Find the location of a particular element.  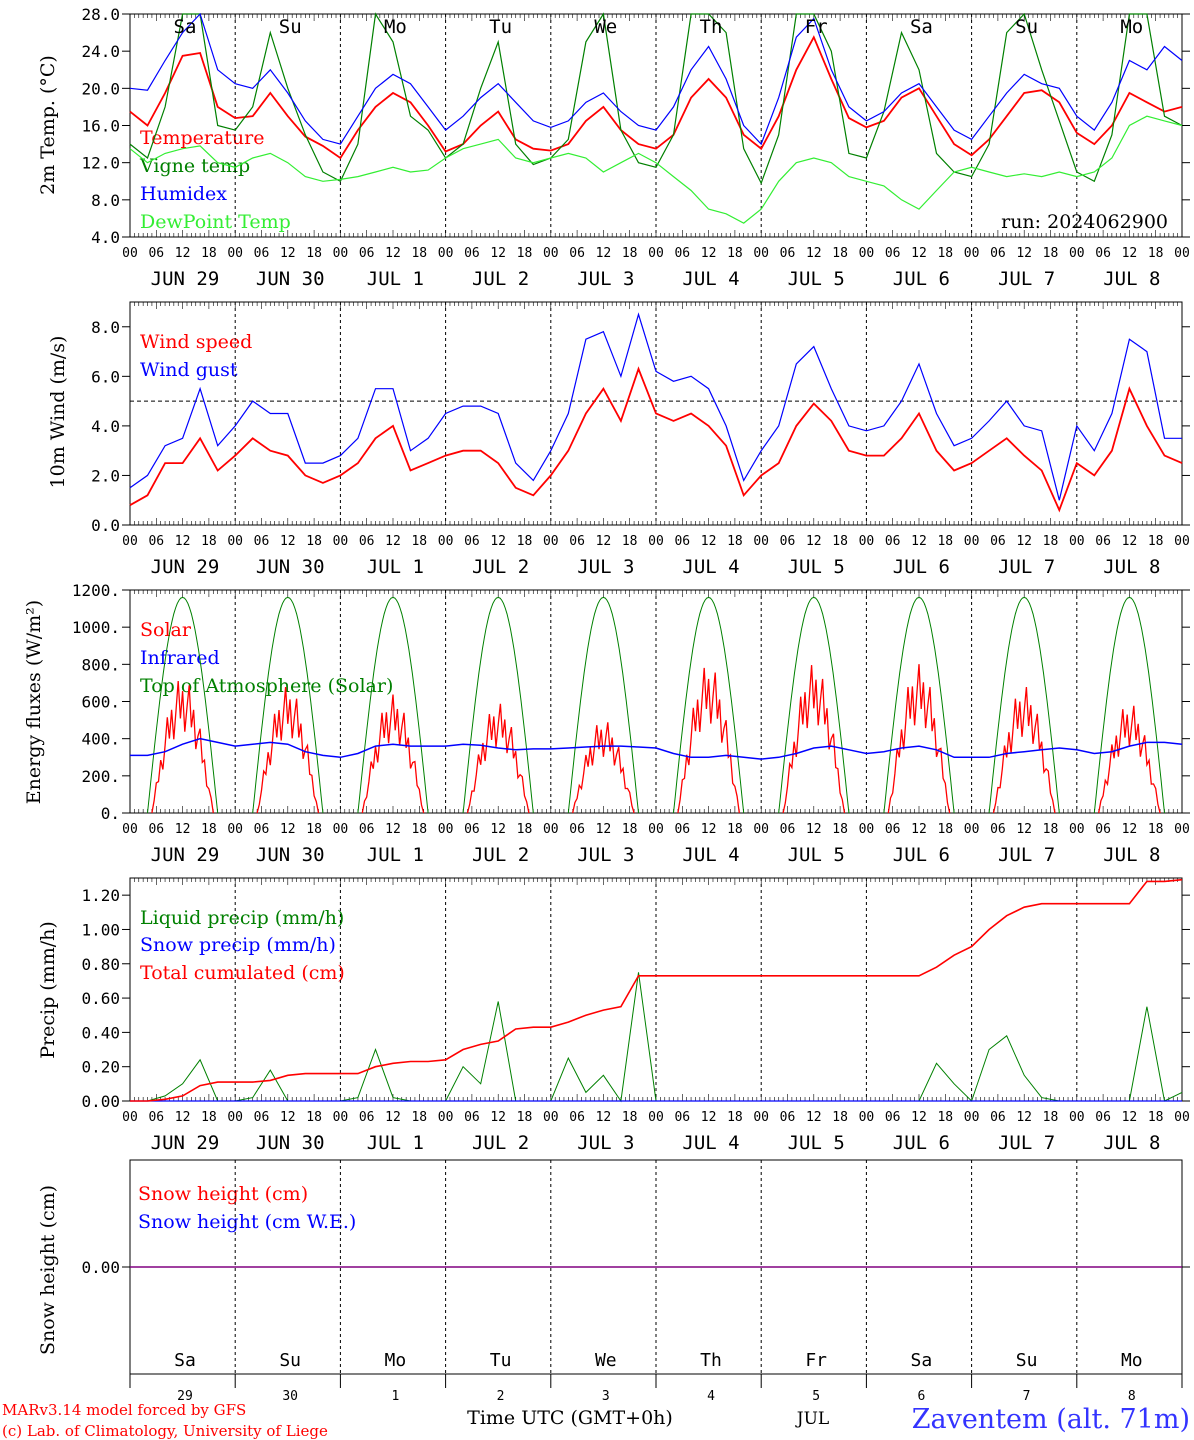

weekday-label: Th is located at coordinates (711, 27).